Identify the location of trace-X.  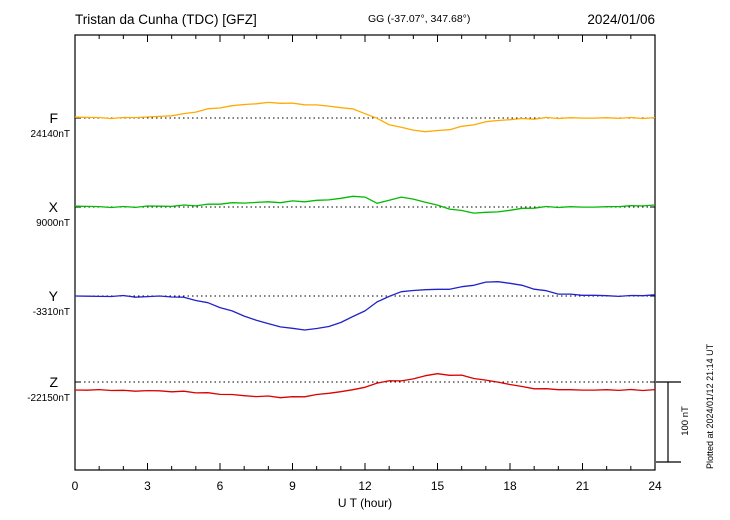
(365, 204).